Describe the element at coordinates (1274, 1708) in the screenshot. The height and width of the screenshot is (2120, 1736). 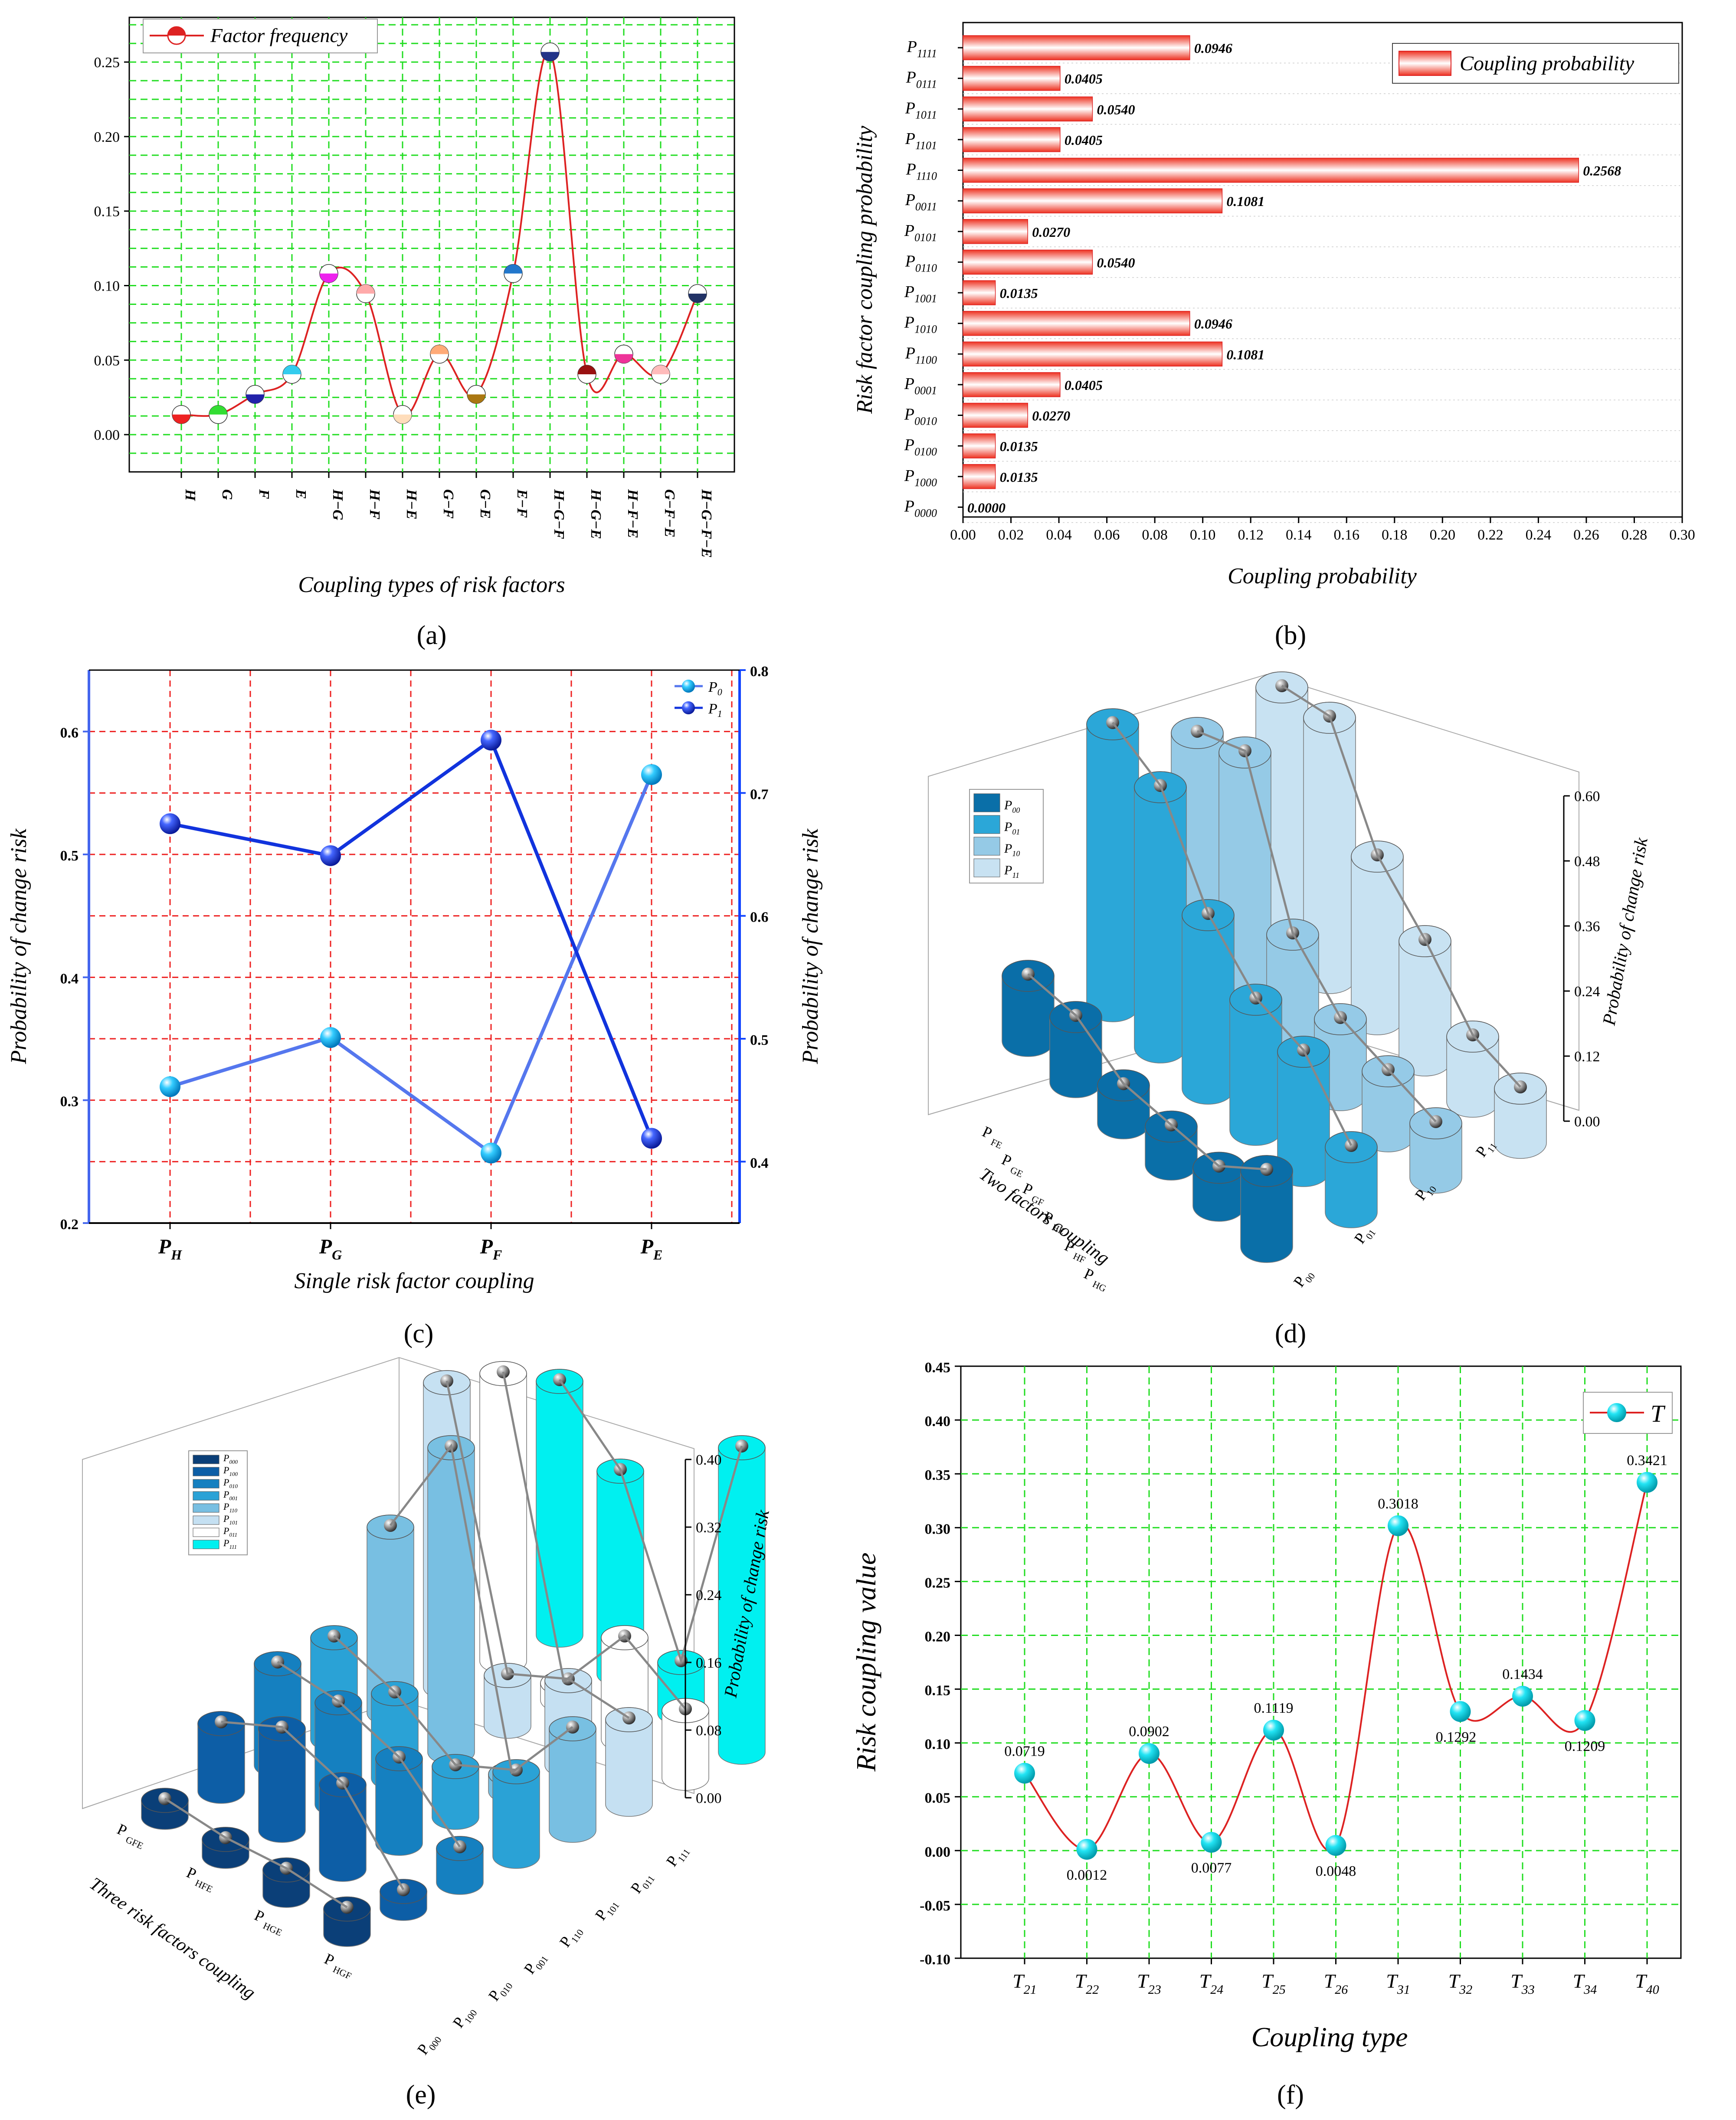
I see `panel-f-data-label: 0.1119` at that location.